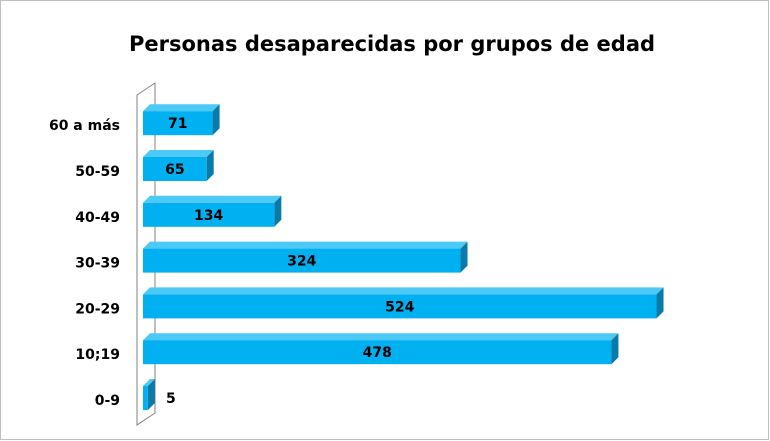 Image resolution: width=770 pixels, height=441 pixels. I want to click on data-label: 524, so click(399, 307).